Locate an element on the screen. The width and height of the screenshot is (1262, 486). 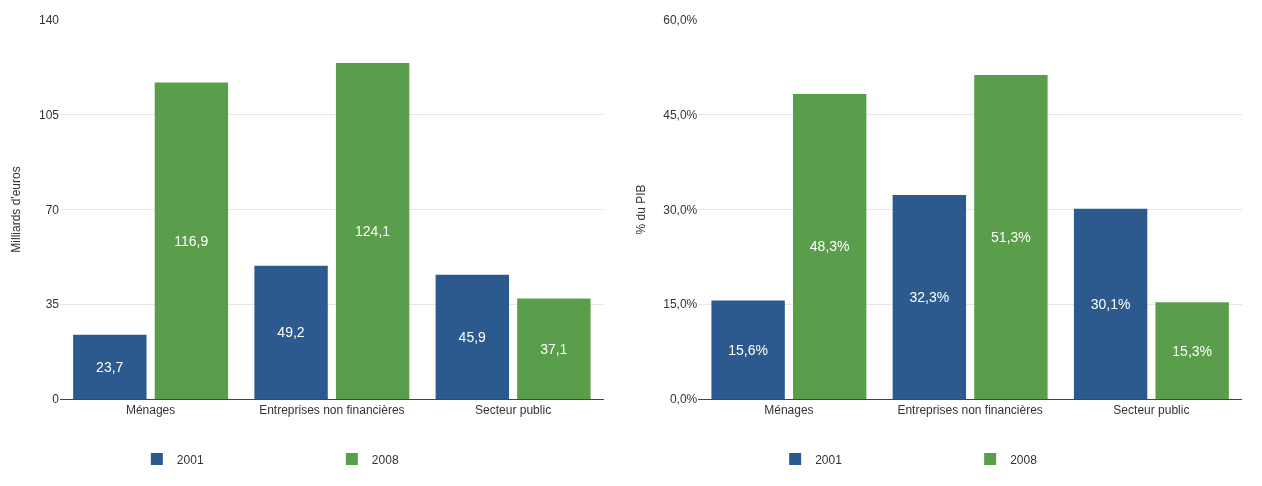
y-tick-label: 15,0% is located at coordinates (680, 304).